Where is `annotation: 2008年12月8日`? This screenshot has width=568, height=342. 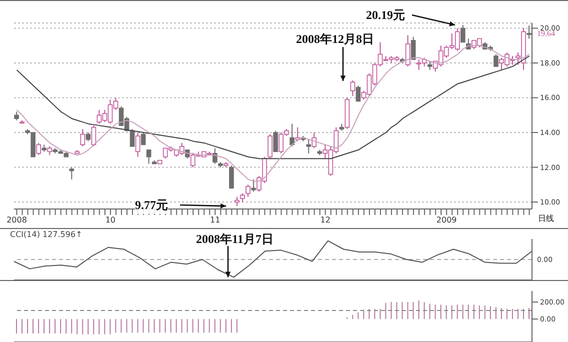 annotation: 2008年12月8日 is located at coordinates (335, 39).